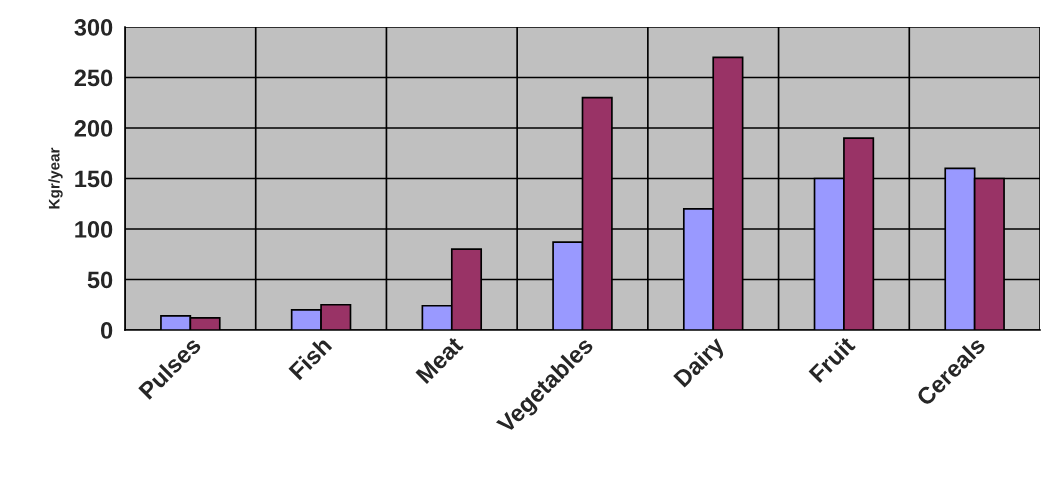 The width and height of the screenshot is (1048, 497). What do you see at coordinates (94, 179) in the screenshot?
I see `y-tick-label: 150` at bounding box center [94, 179].